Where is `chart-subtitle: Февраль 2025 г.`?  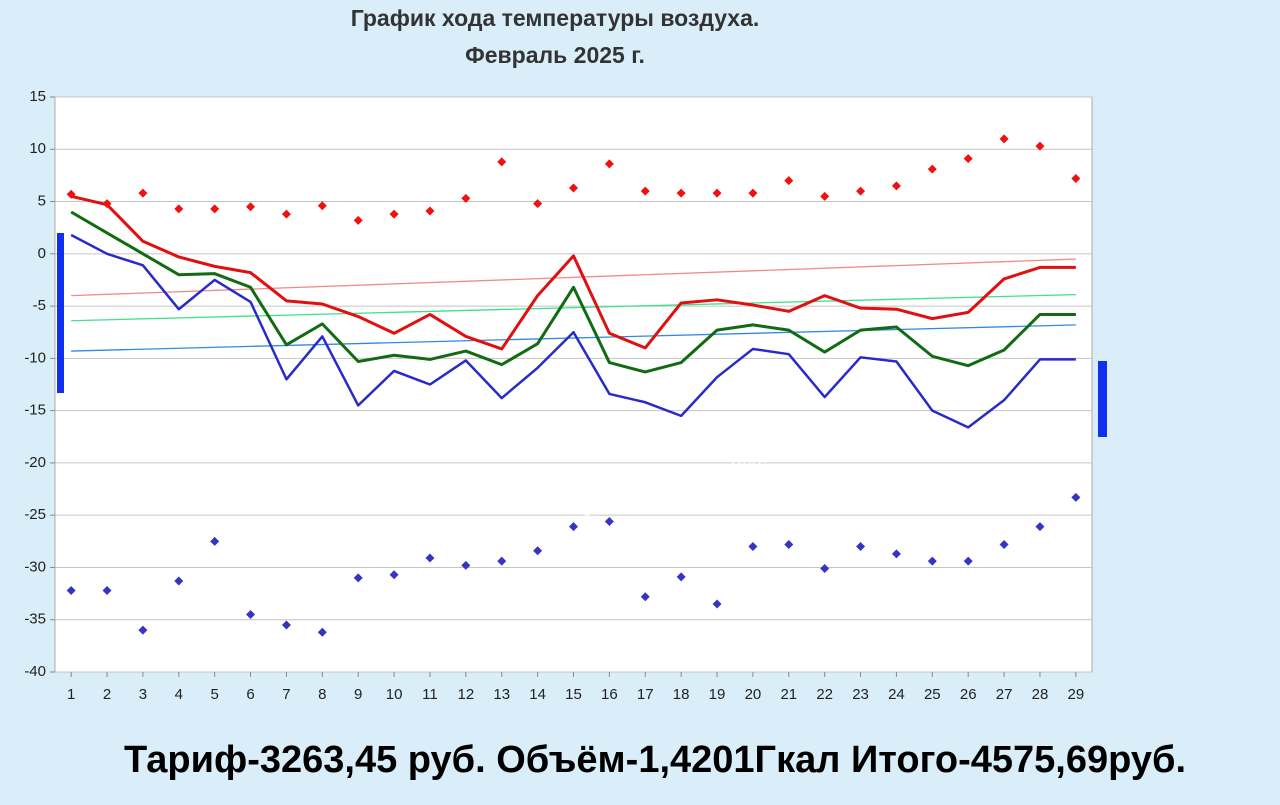
chart-subtitle: Февраль 2025 г. is located at coordinates (555, 55).